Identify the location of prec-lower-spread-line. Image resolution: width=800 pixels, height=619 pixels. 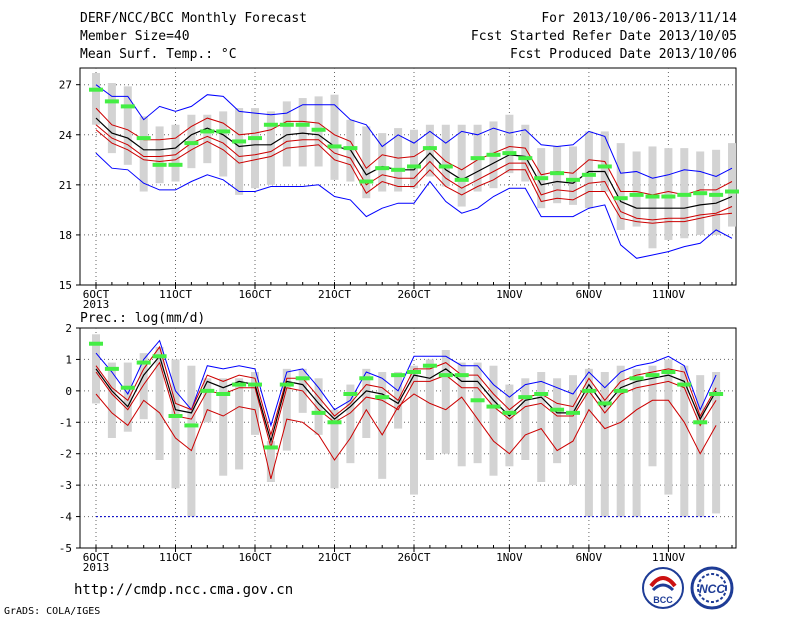
(406, 436).